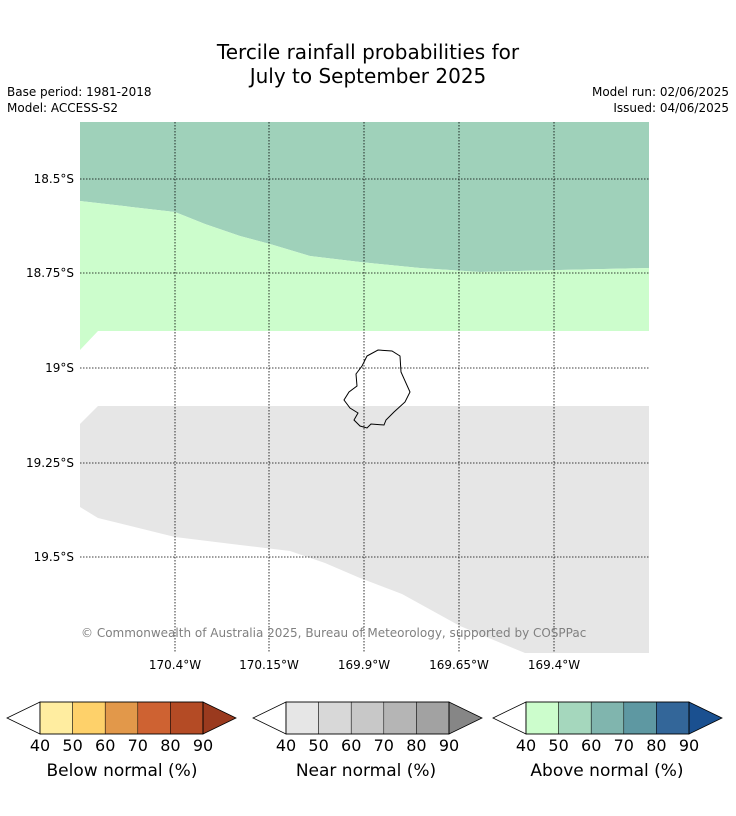 The image size is (736, 816). Describe the element at coordinates (364, 665) in the screenshot. I see `lon-label: 169.9°W` at that location.